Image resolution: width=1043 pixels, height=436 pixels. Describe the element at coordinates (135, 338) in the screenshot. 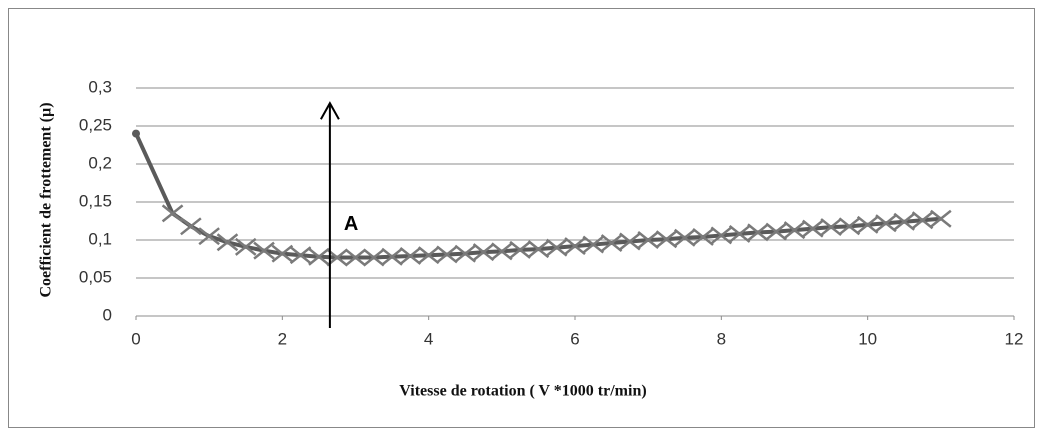

I see `x-tick-label: 0` at that location.